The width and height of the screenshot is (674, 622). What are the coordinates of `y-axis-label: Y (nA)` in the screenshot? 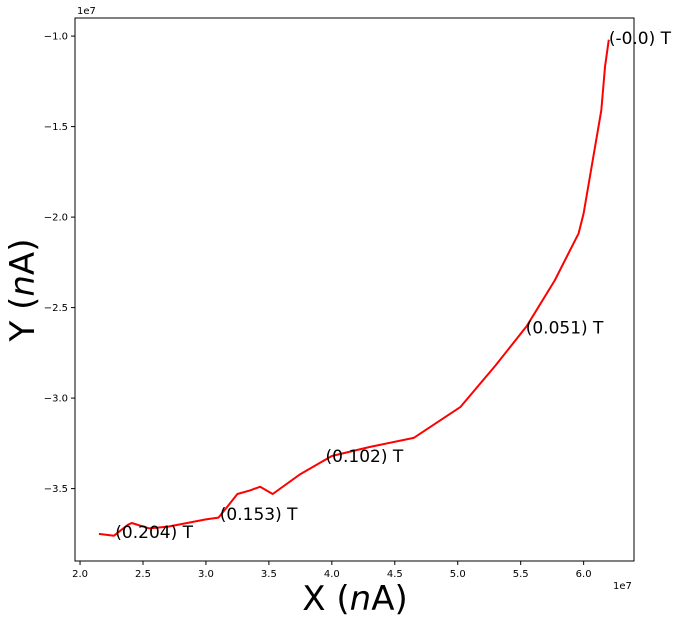 It's located at (23, 291).